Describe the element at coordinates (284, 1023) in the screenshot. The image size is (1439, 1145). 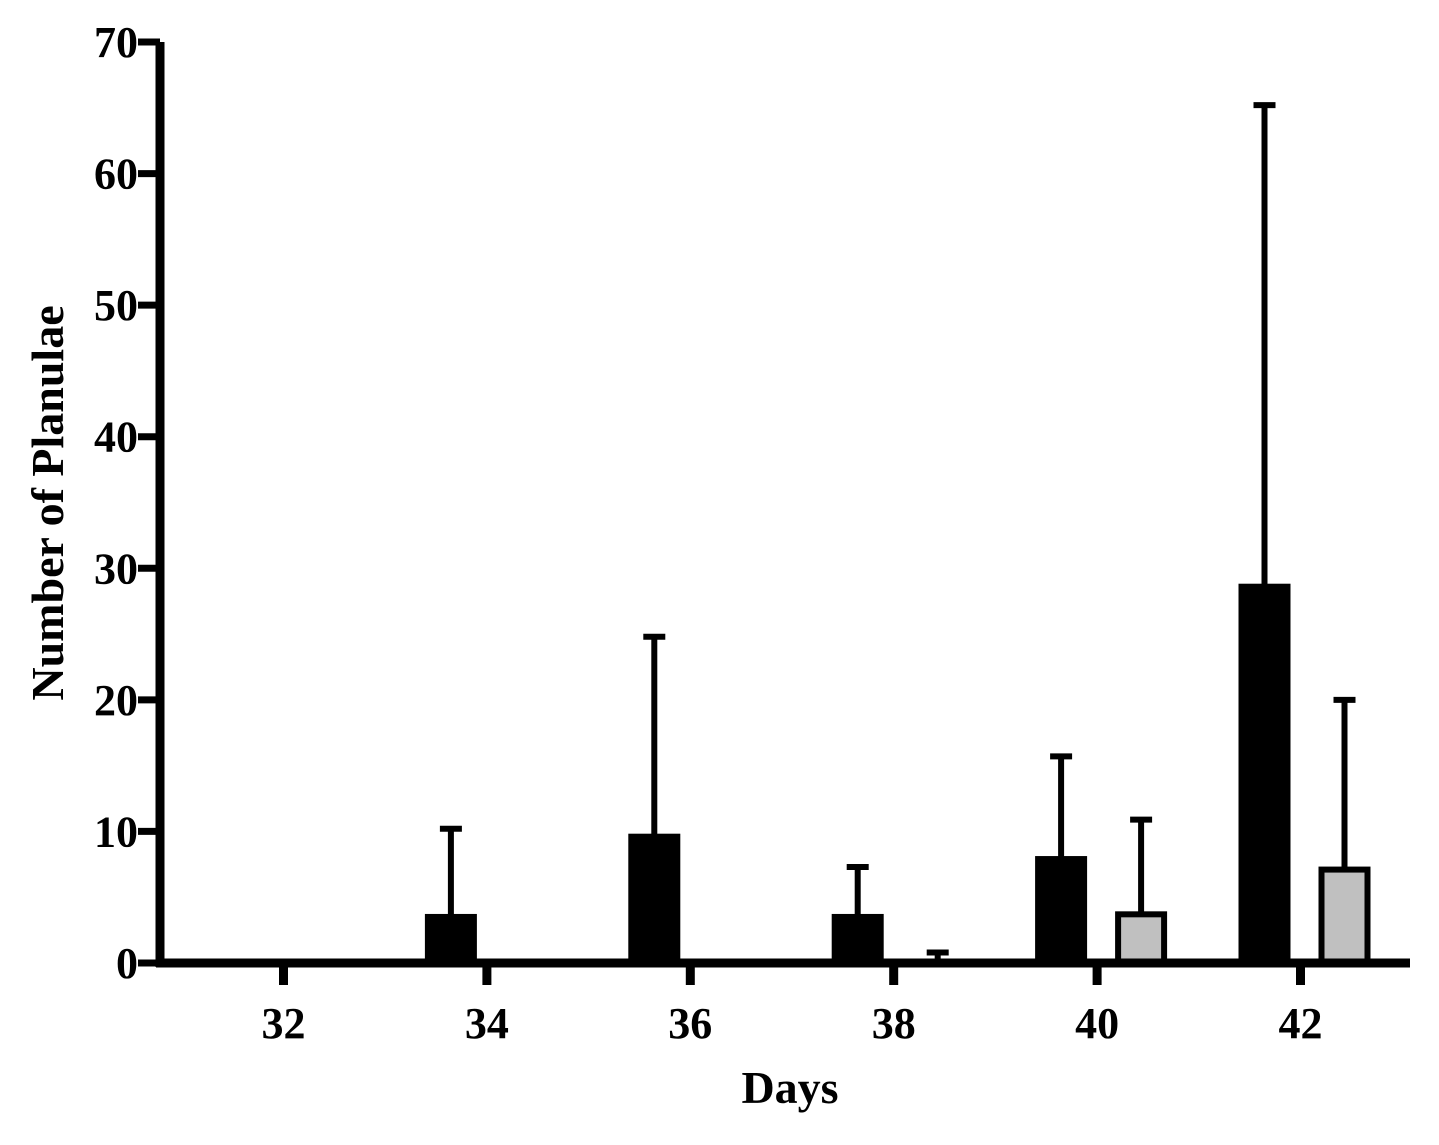
I see `x-tick-label: 32` at that location.